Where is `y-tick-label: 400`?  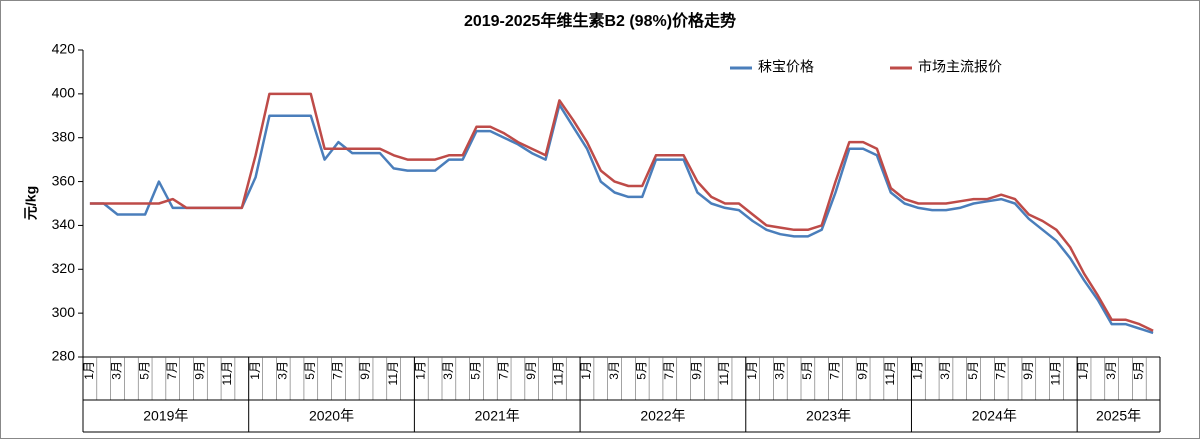 y-tick-label: 400 is located at coordinates (64, 93).